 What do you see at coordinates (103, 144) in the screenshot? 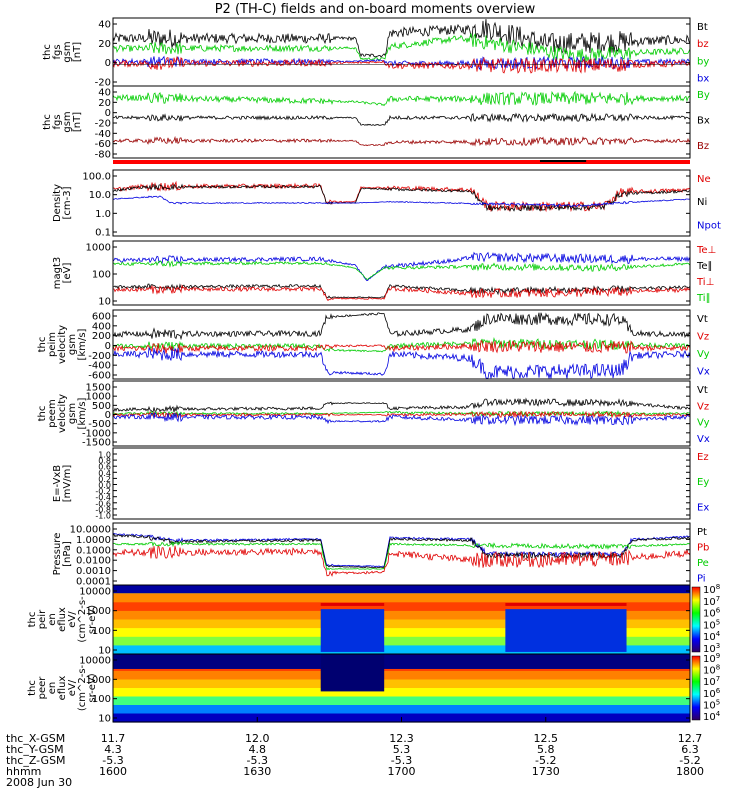
I see `y-tick-label: -60` at bounding box center [103, 144].